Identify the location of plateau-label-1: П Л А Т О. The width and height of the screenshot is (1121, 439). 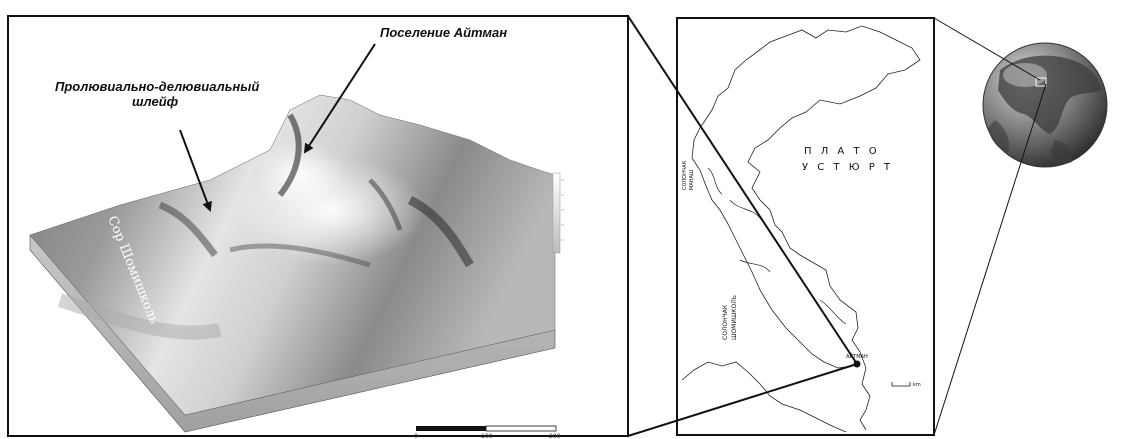
(842, 151).